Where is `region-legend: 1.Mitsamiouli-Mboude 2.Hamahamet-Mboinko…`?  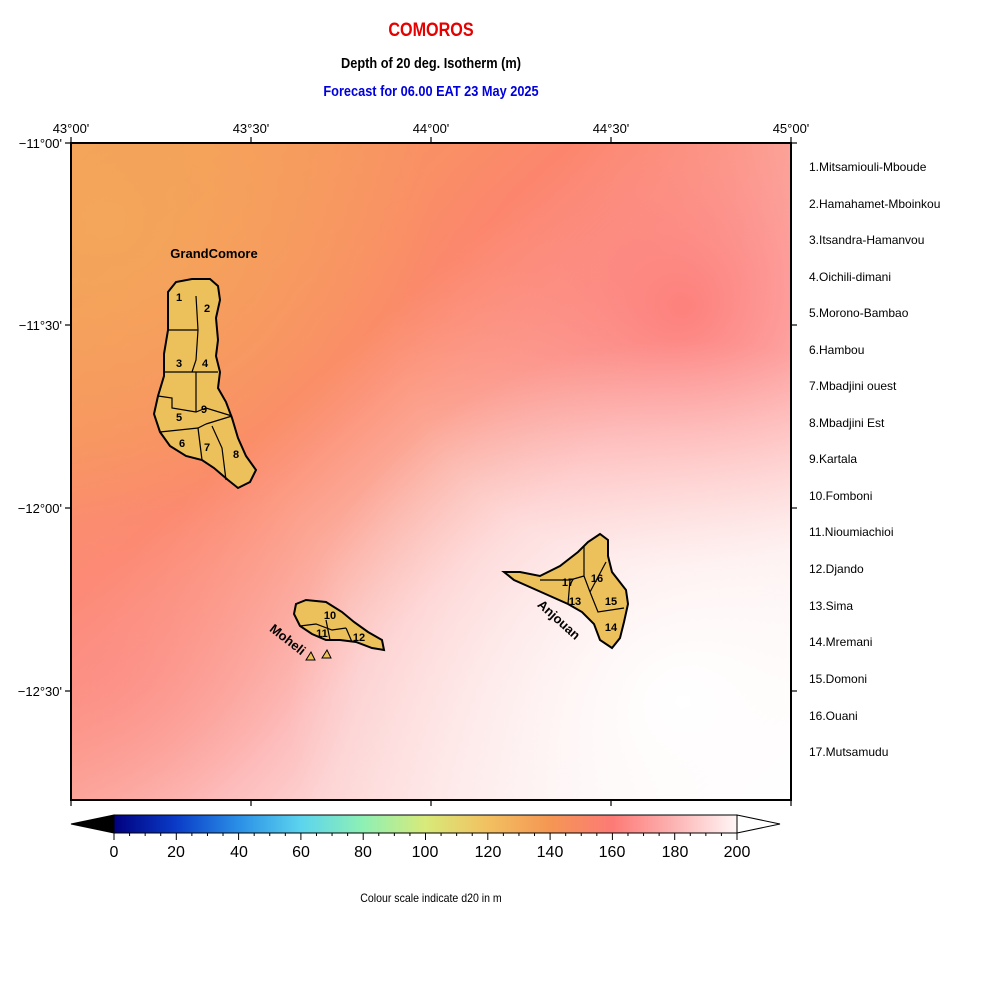
region-legend: 1.Mitsamiouli-Mboude 2.Hamahamet-Mboinko… is located at coordinates (874, 459).